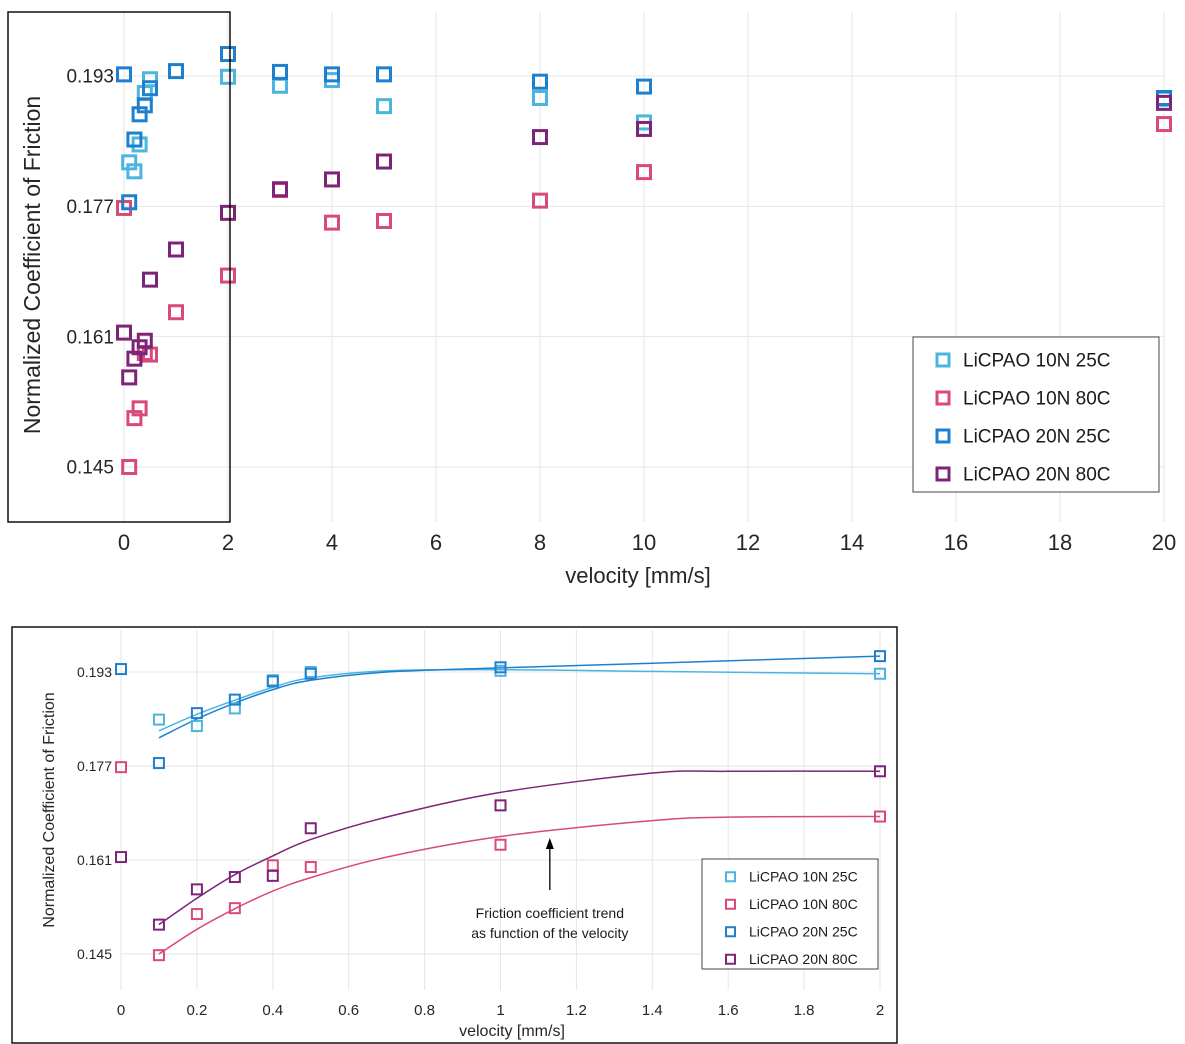  Describe the element at coordinates (94, 766) in the screenshot. I see `bottom-y-tick-label: 0.177` at that location.